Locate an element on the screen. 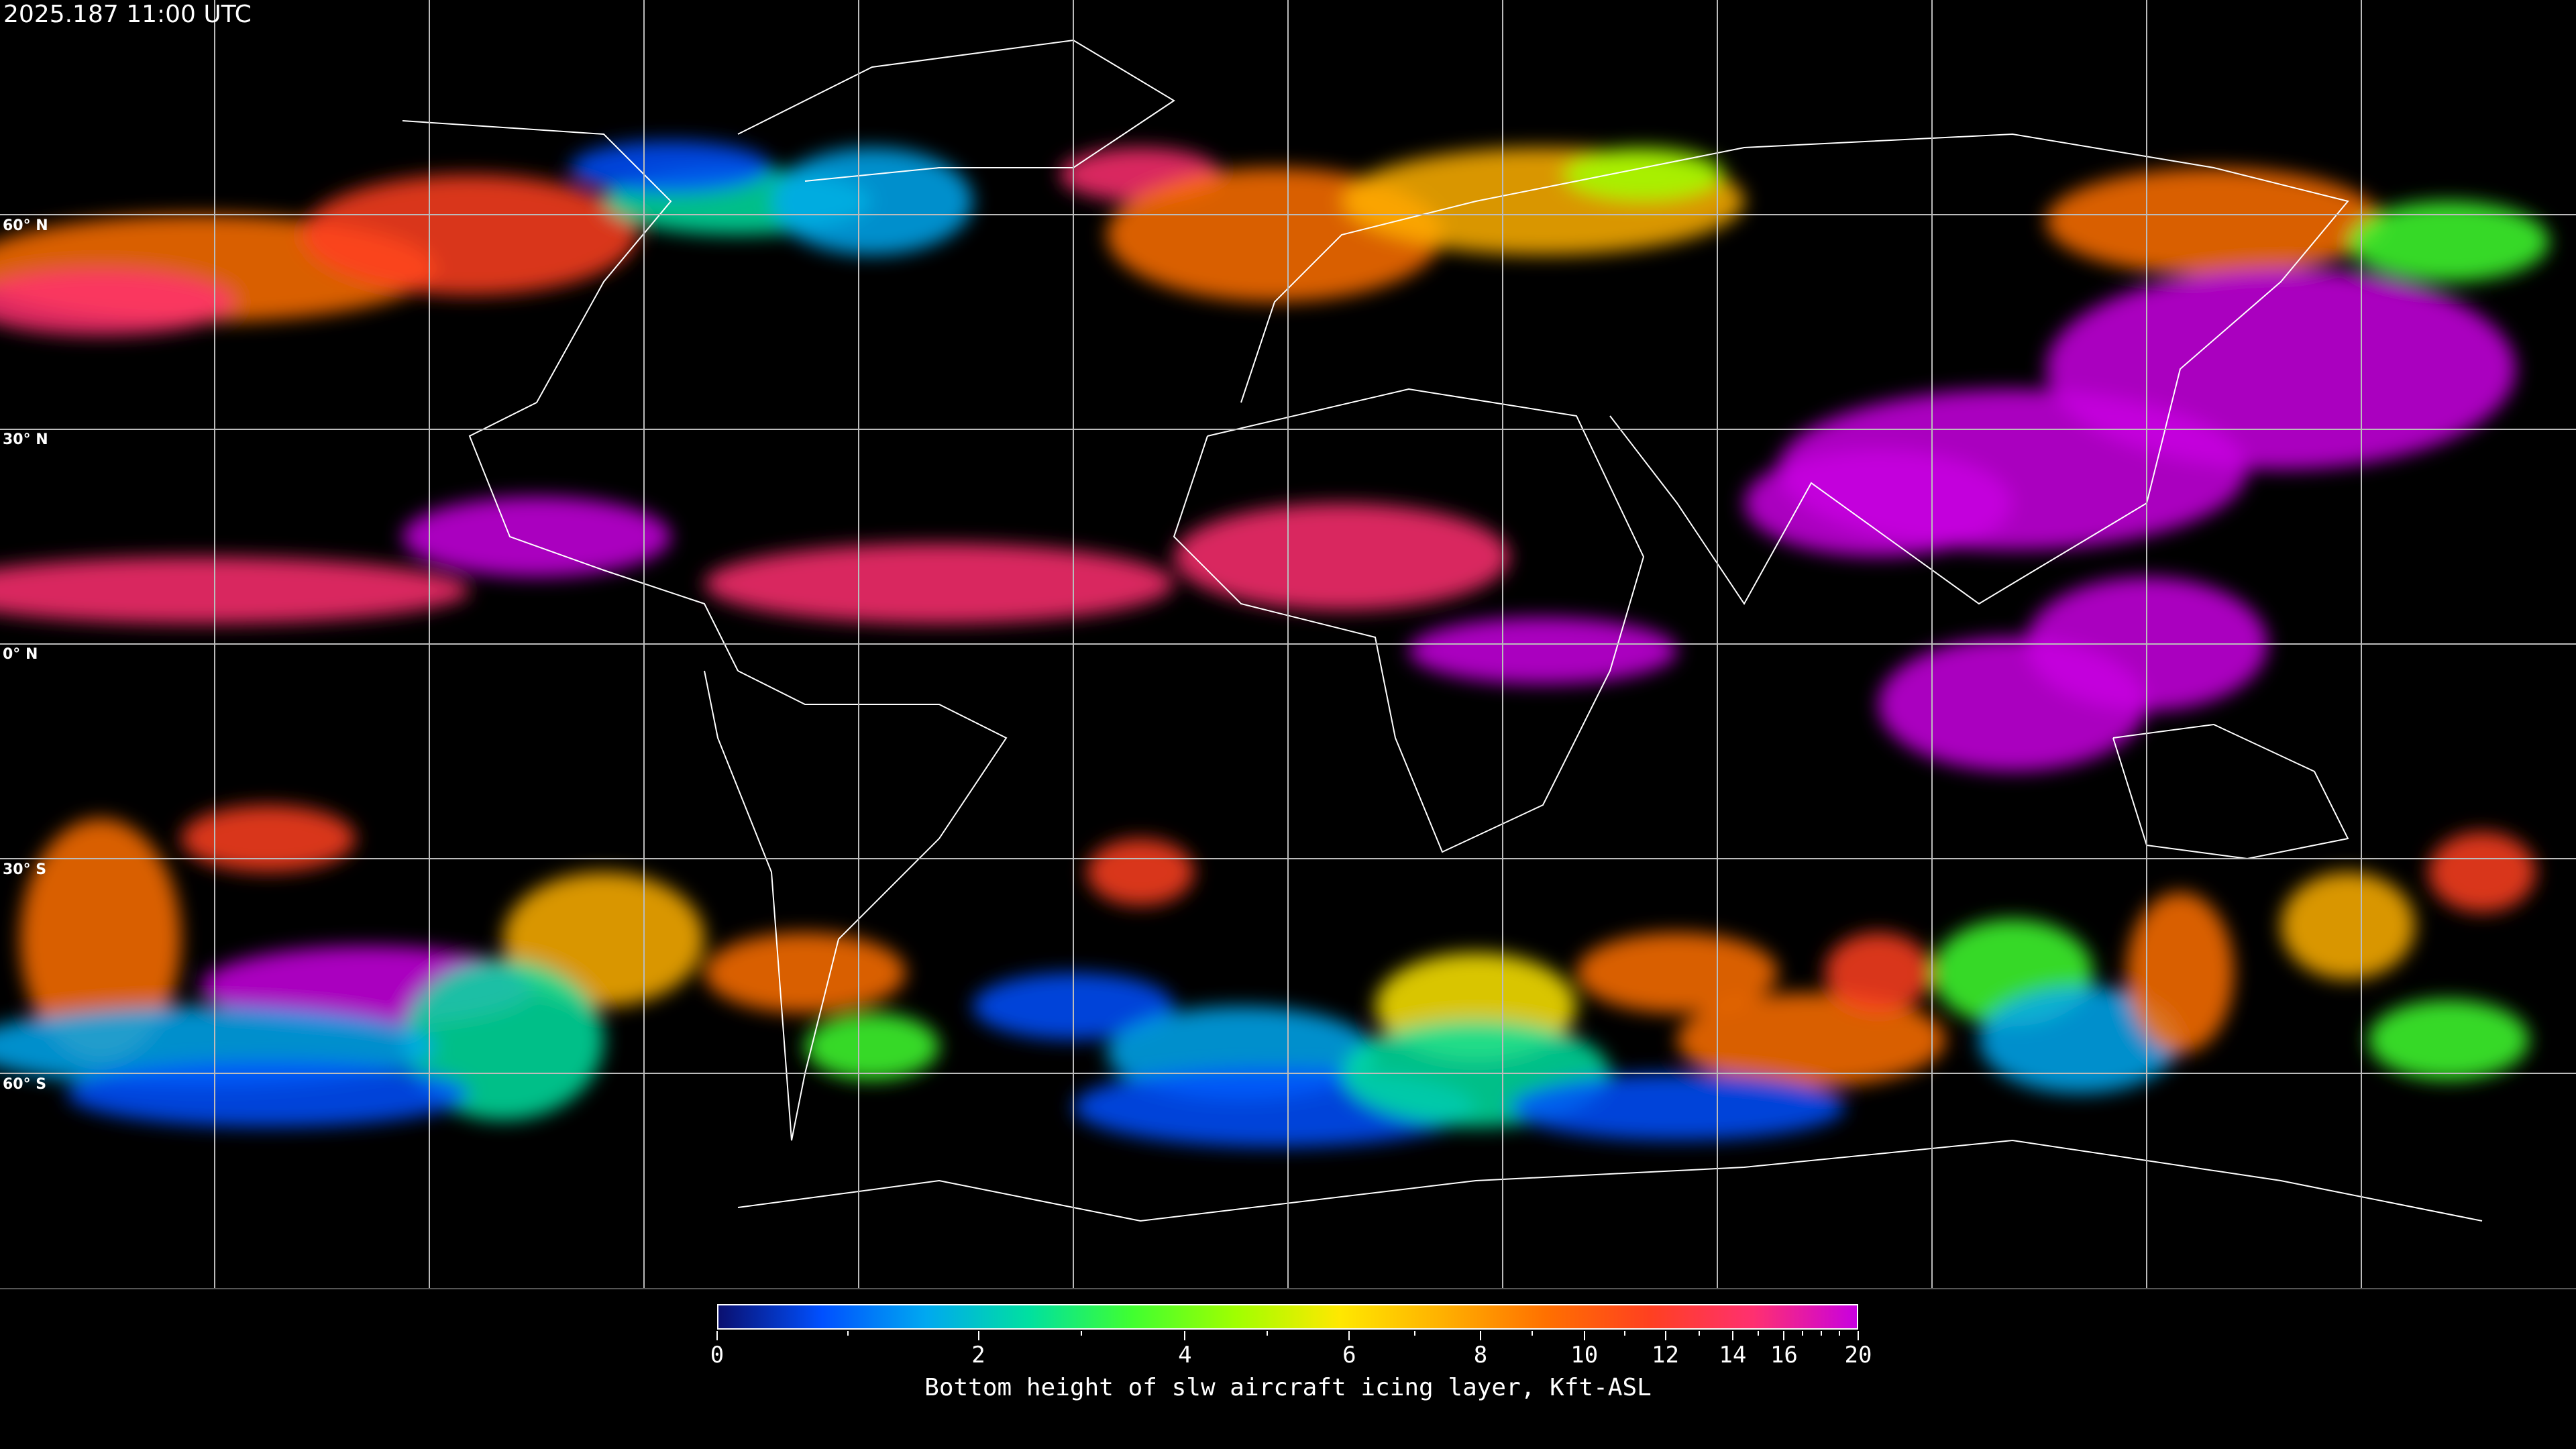 This screenshot has height=1449, width=2576. colorbar-tick-label: 14 is located at coordinates (1733, 1355).